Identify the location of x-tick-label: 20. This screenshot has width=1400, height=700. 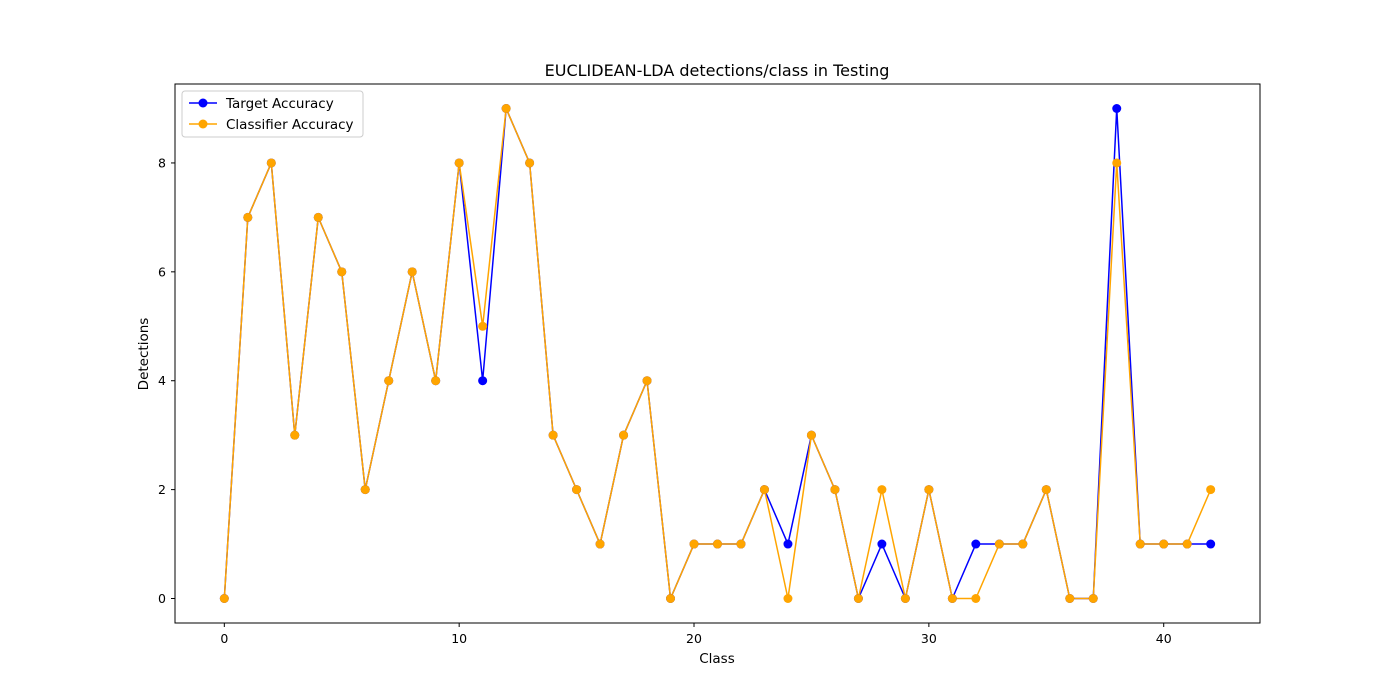
(694, 638).